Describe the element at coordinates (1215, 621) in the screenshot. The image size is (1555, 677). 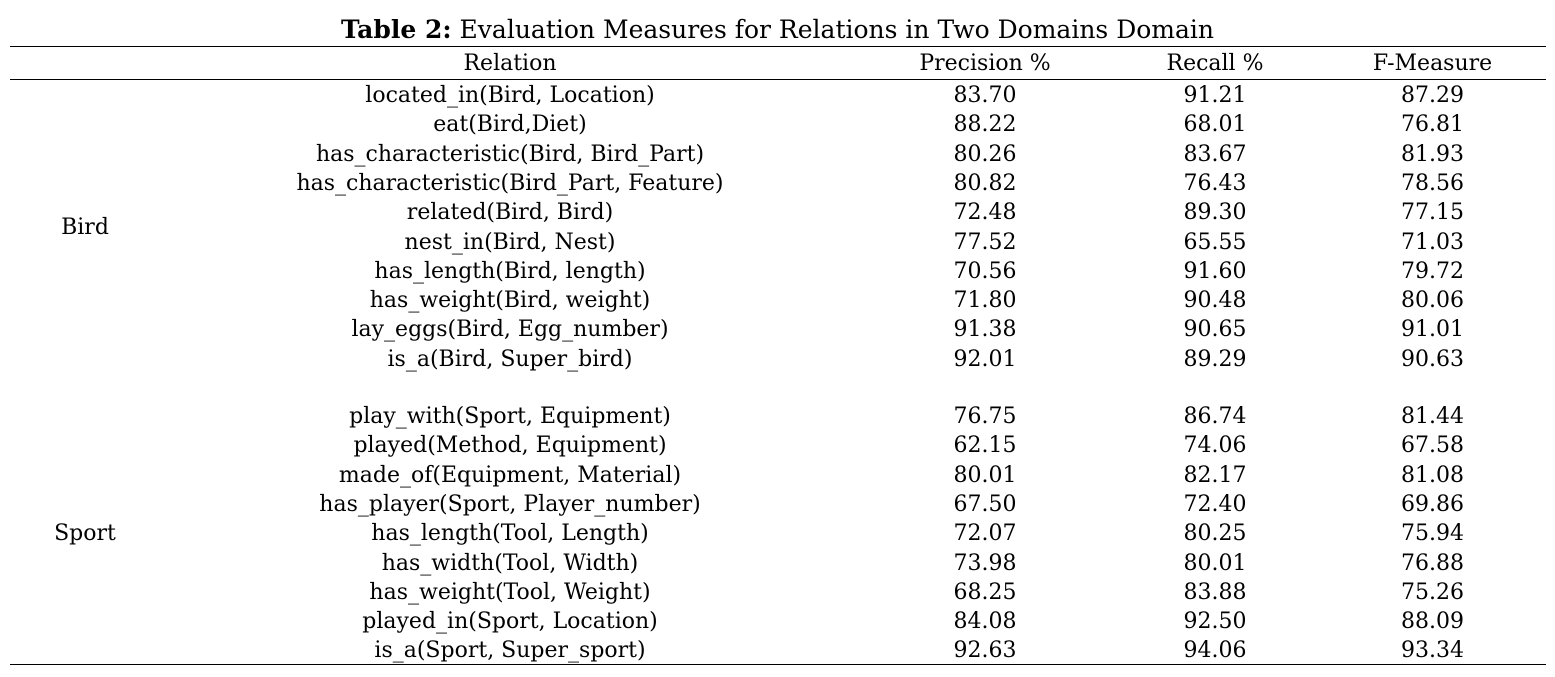
I see `recall-cell: 92.50` at that location.